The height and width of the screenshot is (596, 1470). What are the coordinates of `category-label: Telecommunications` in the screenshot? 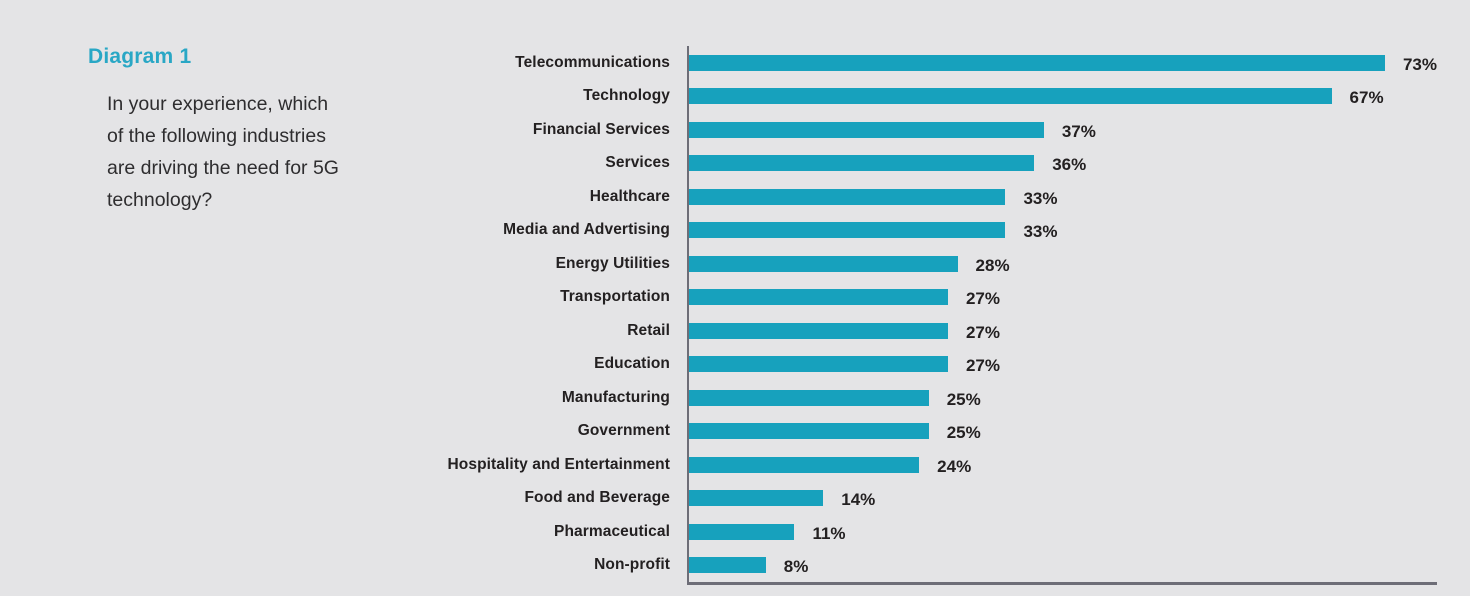 It's located at (592, 62).